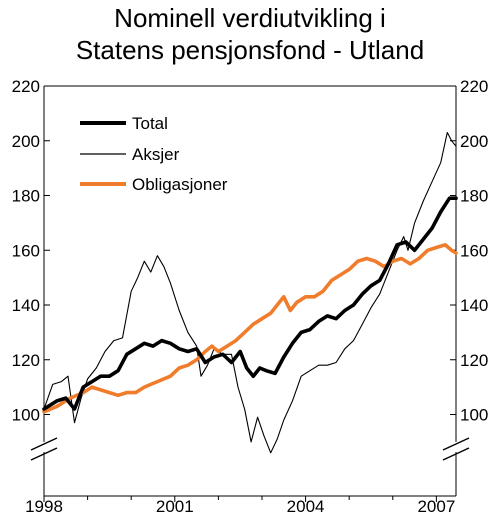  Describe the element at coordinates (44, 504) in the screenshot. I see `x-tick-label: 1998` at that location.